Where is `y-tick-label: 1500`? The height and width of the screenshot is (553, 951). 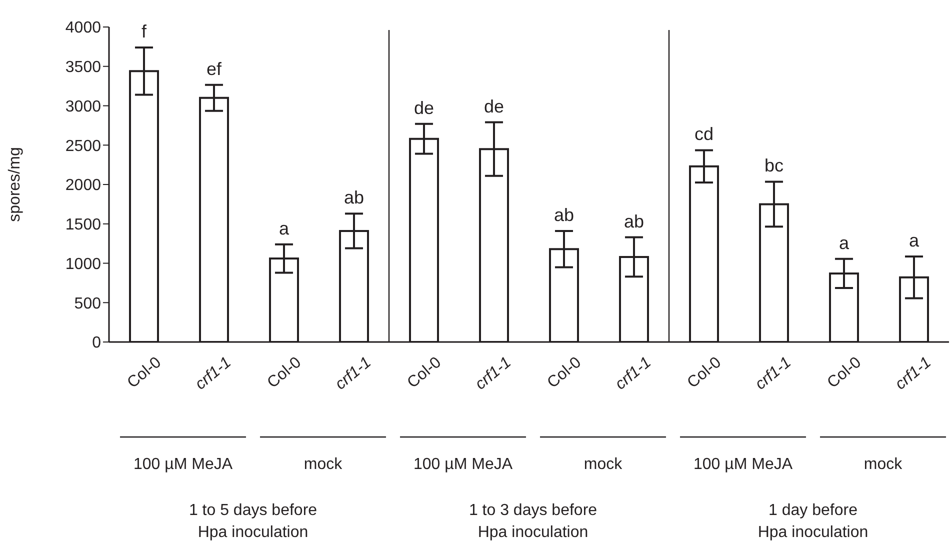
y-tick-label: 1500 is located at coordinates (83, 225).